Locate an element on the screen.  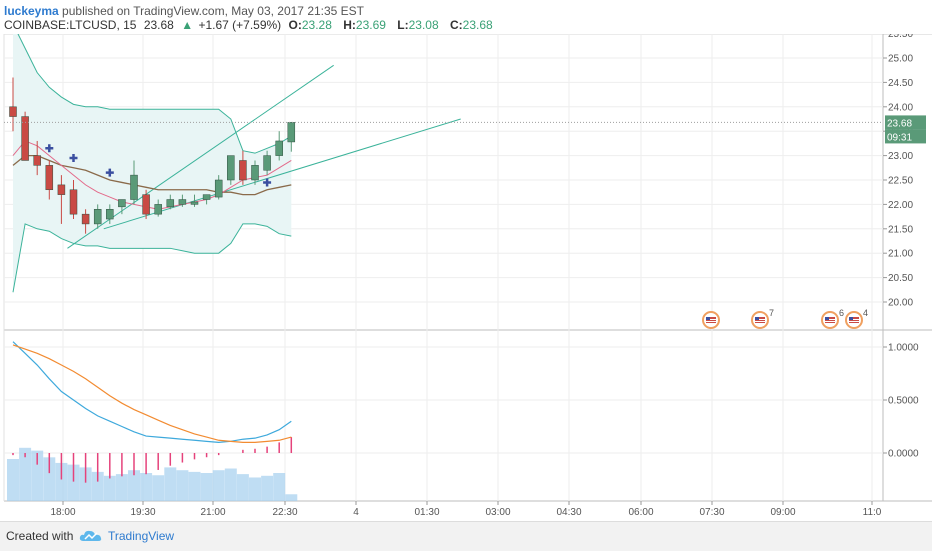
ohlc-low: L:23.08 is located at coordinates (419, 25).